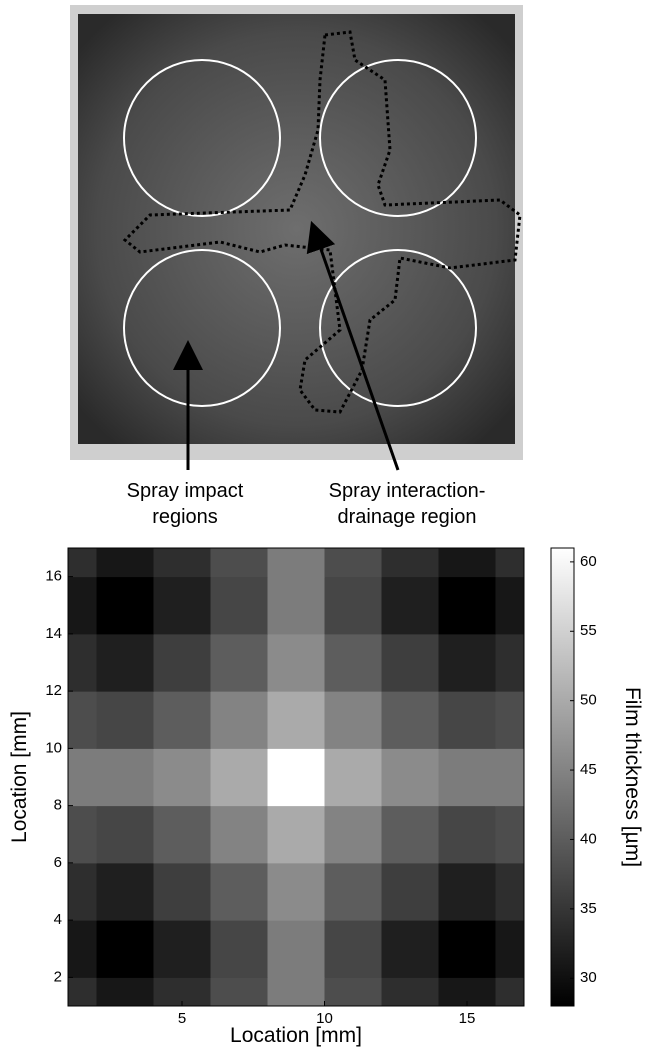  I want to click on x-axis-label: Location [mm], so click(296, 1035).